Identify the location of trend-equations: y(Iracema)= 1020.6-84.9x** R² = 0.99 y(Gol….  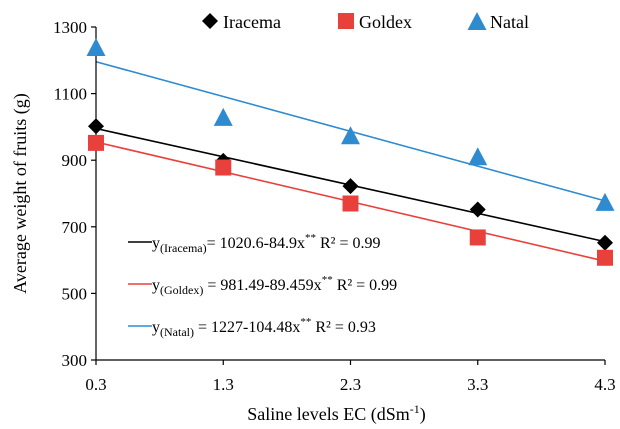
(262, 285).